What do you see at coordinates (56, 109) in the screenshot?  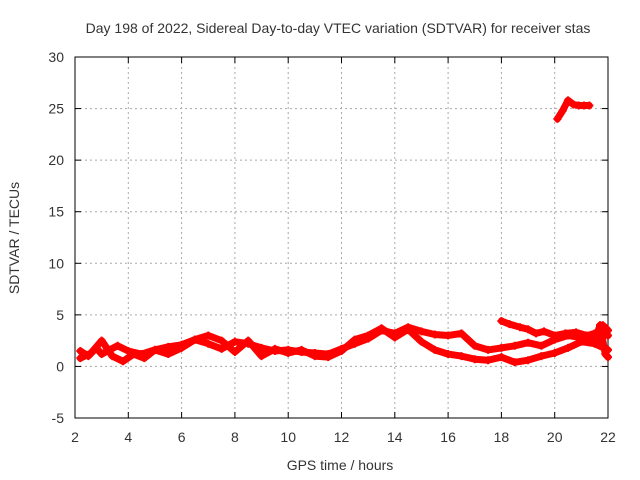 I see `y-tick-label: 25` at bounding box center [56, 109].